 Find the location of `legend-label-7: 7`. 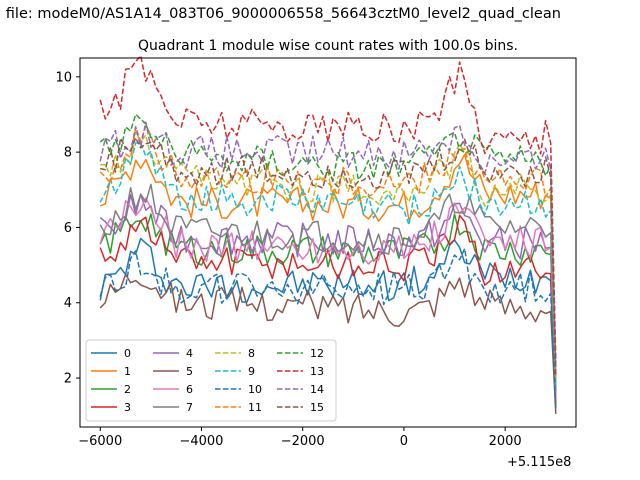

legend-label-7: 7 is located at coordinates (189, 407).